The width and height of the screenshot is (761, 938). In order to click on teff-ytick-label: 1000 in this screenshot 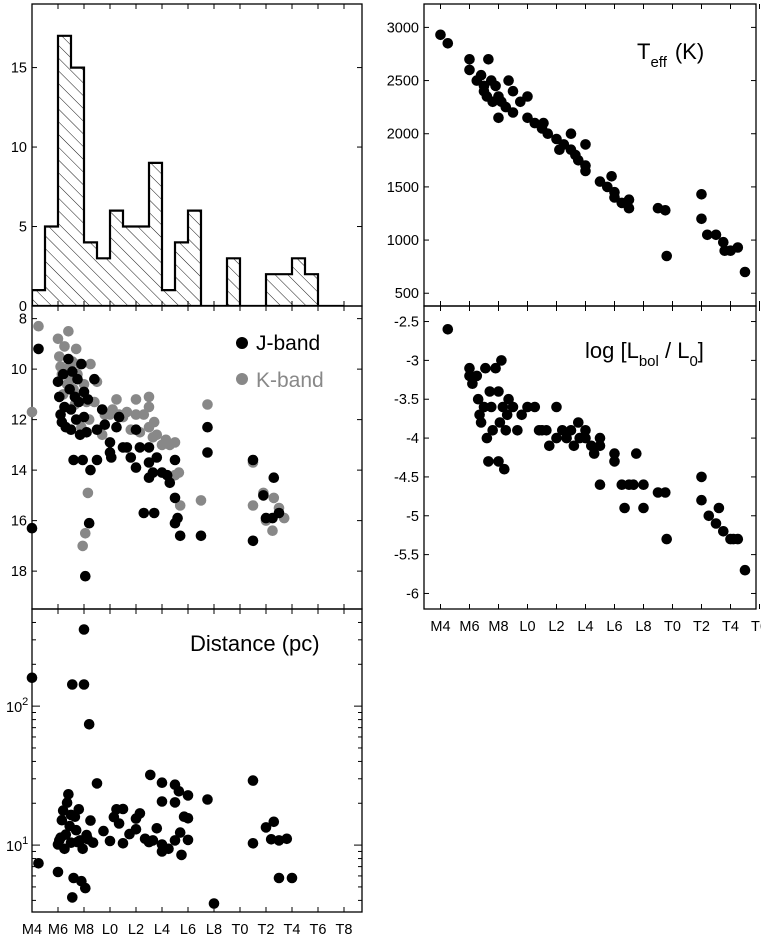, I will do `click(403, 241)`.